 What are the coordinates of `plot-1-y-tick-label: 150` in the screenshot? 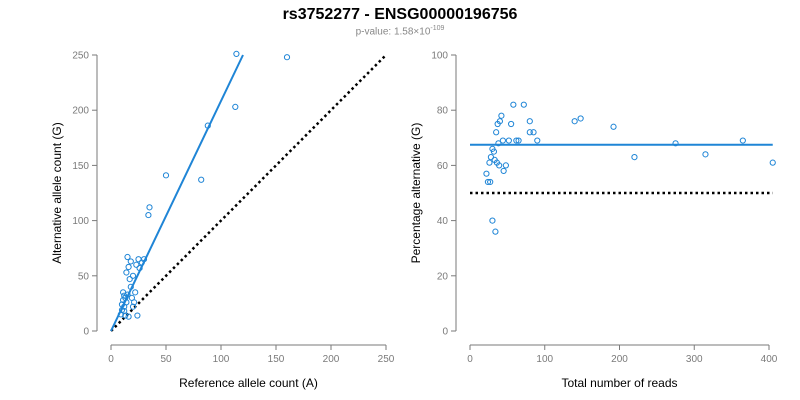 It's located at (80, 166).